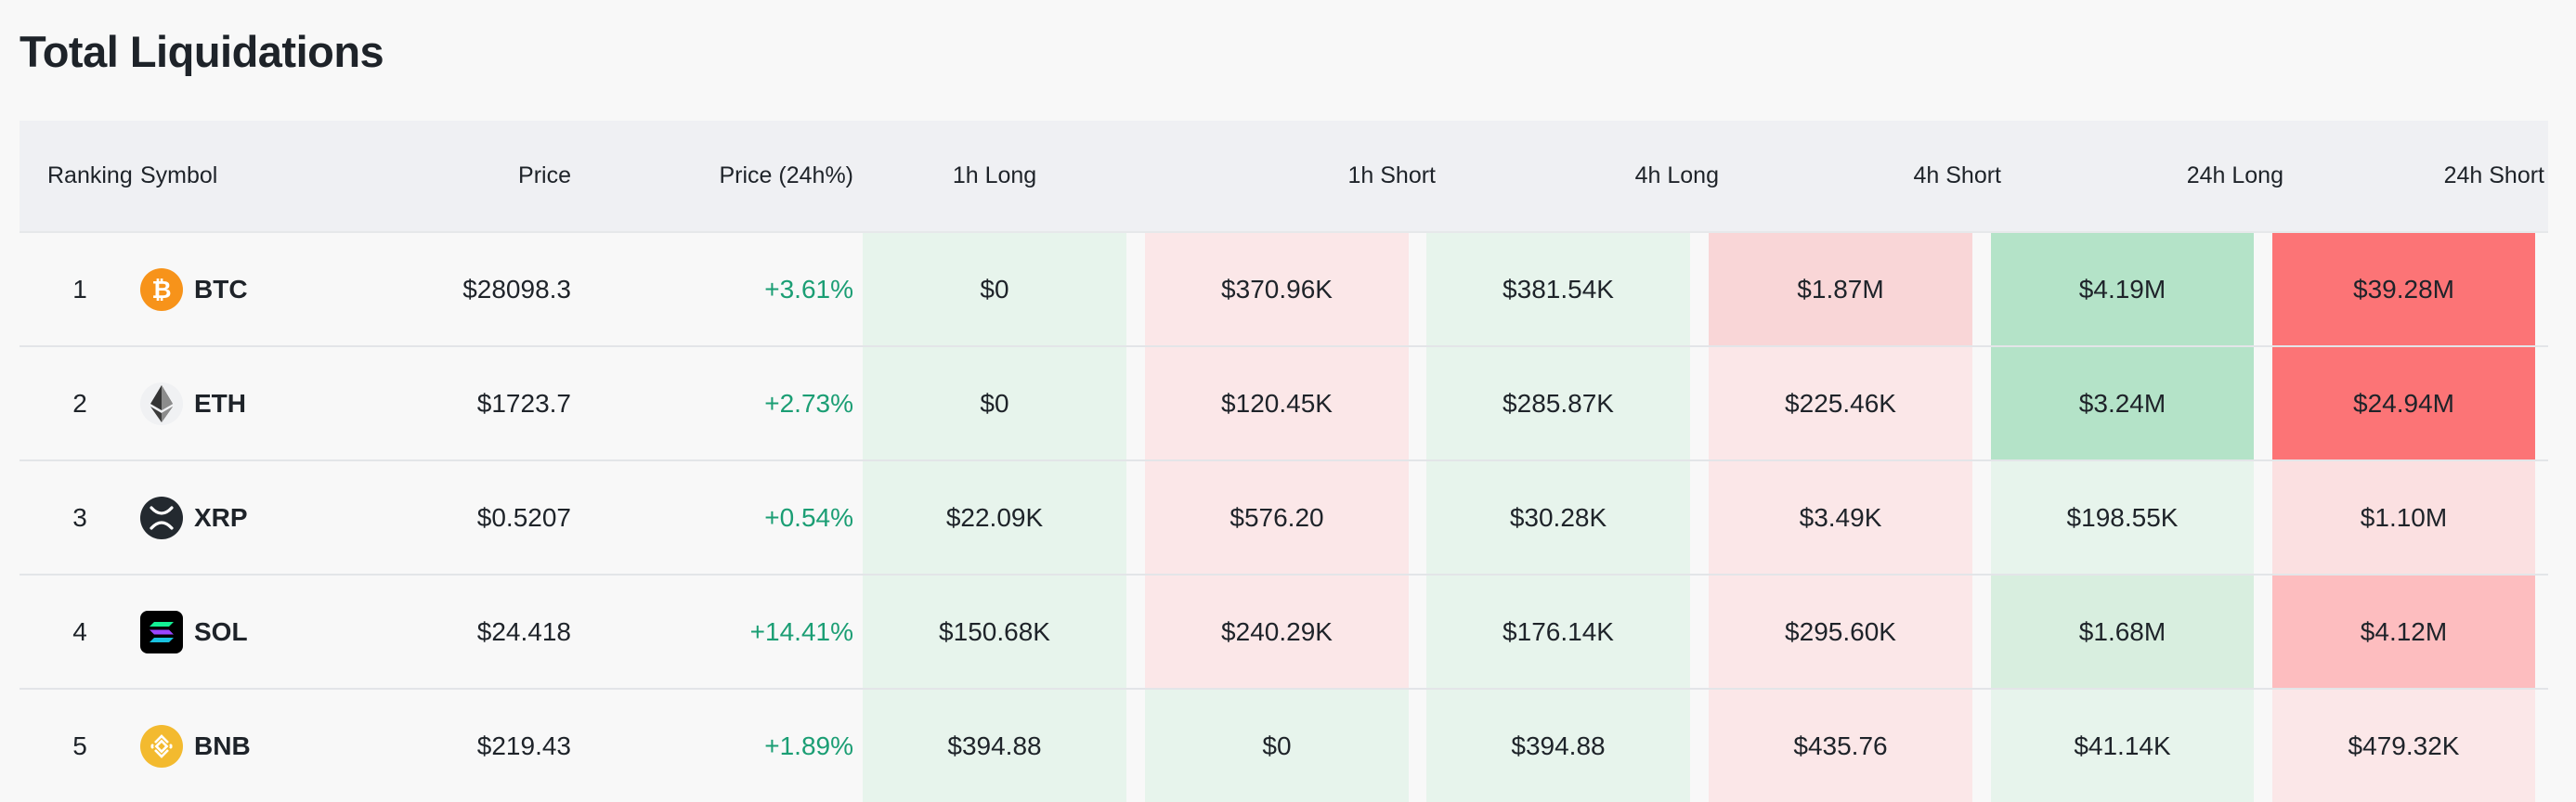 The image size is (2576, 802). What do you see at coordinates (1276, 517) in the screenshot?
I see `1h-short-cell: $576.20` at bounding box center [1276, 517].